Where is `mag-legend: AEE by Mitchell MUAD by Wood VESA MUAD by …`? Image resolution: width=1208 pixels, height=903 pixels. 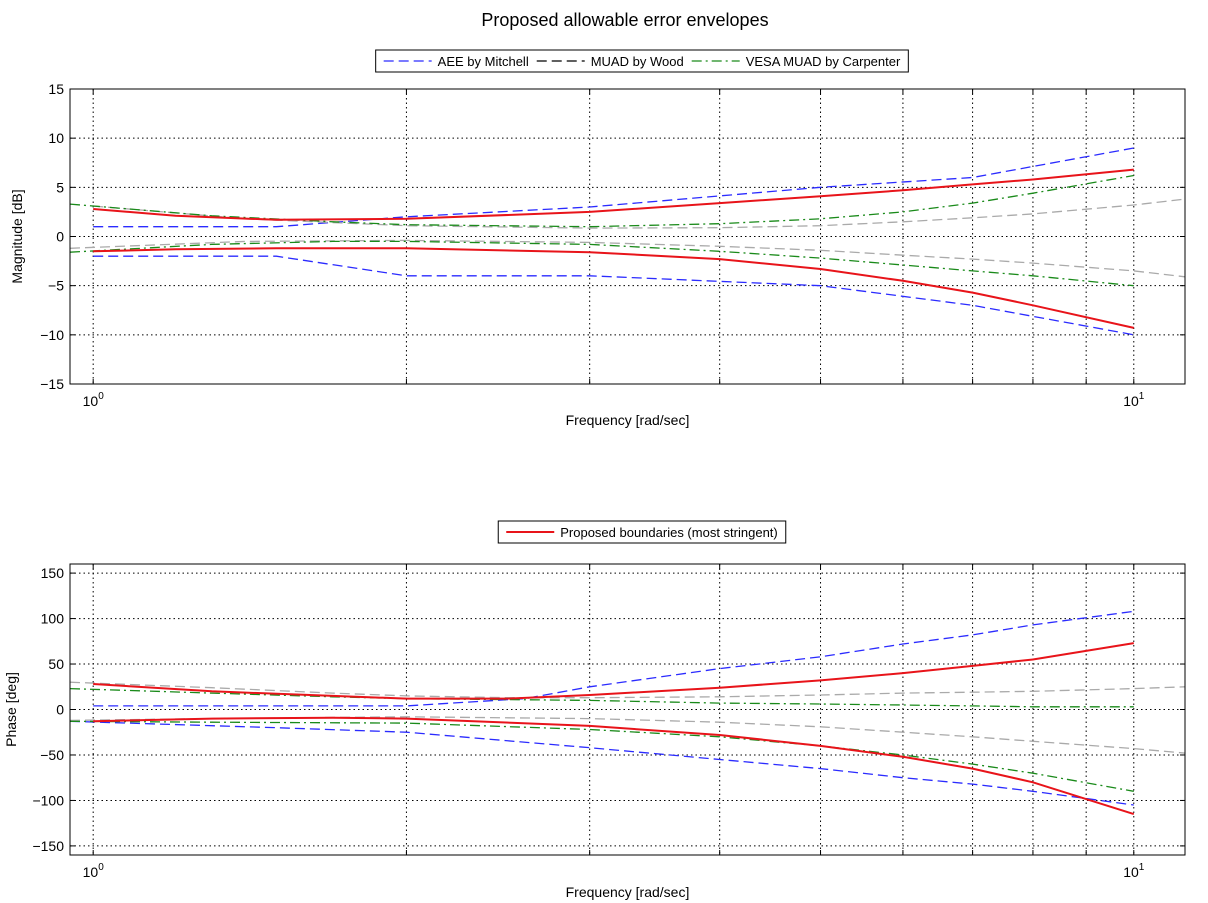
mag-legend: AEE by Mitchell MUAD by Wood VESA MUAD by … is located at coordinates (642, 61).